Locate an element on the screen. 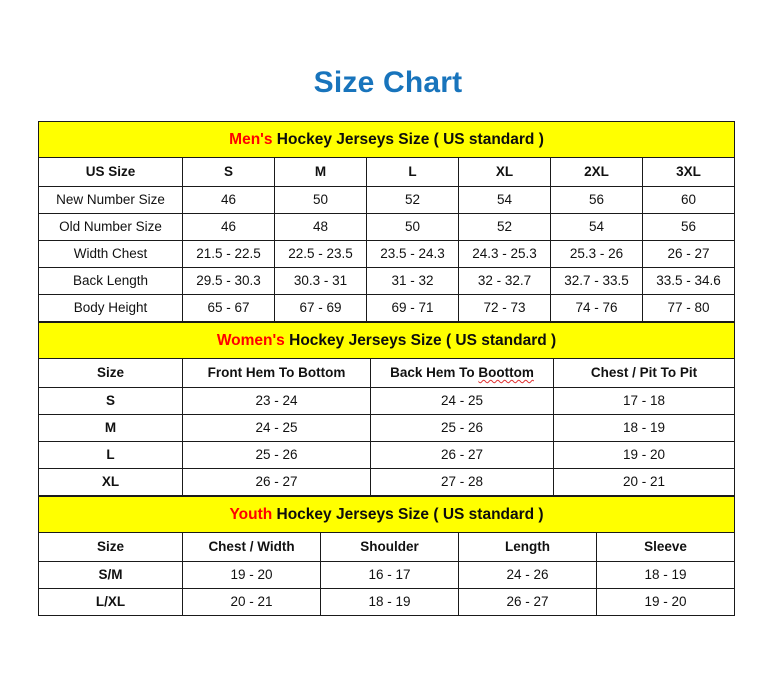  mens-cell-4-3: 72 - 73 is located at coordinates (504, 308).